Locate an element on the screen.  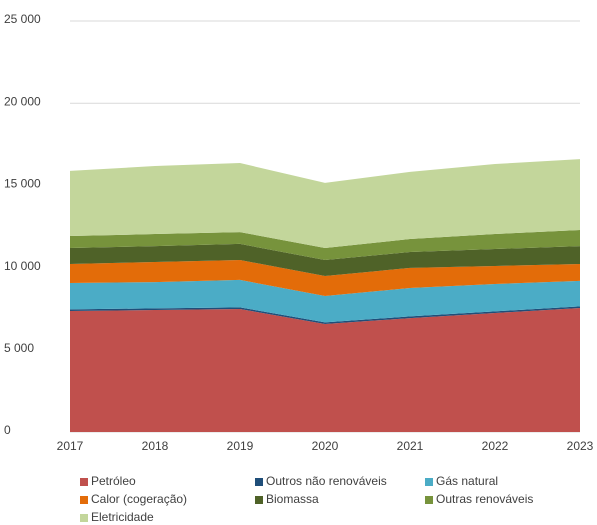
y-tick-label: 5 000 is located at coordinates (19, 348).